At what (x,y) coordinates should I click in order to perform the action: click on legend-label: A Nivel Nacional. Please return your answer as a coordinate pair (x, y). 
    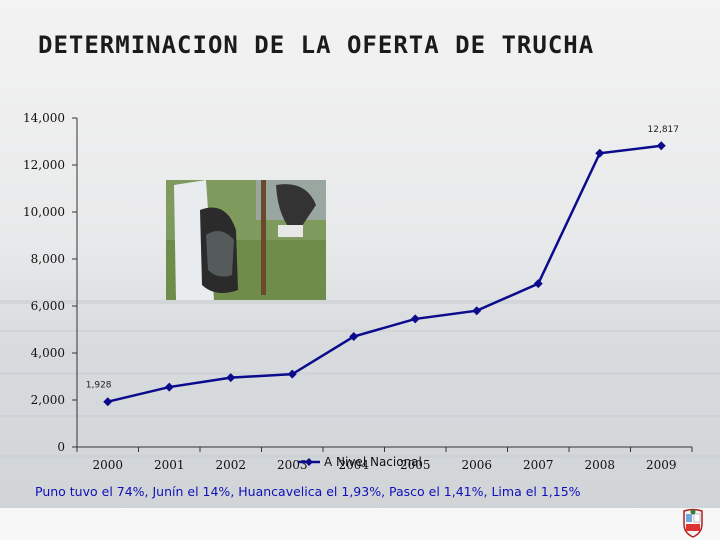
    Looking at the image, I should click on (373, 462).